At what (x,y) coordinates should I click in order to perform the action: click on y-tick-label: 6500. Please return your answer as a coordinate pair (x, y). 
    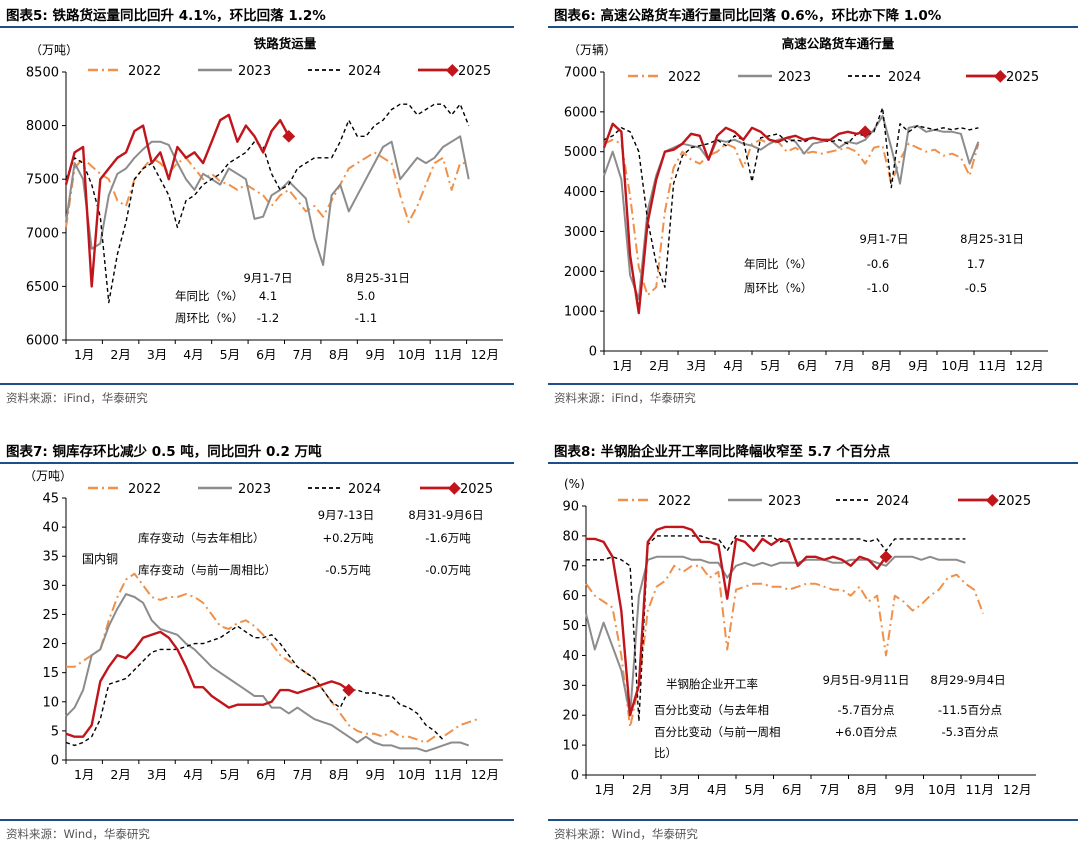
    Looking at the image, I should click on (42, 287).